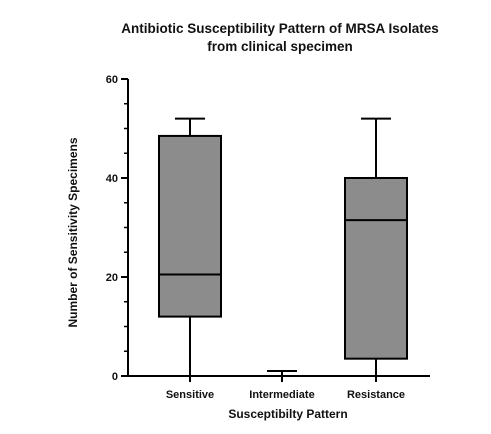 The height and width of the screenshot is (434, 491). What do you see at coordinates (73, 232) in the screenshot?
I see `y-axis-title: Number of Sensitivity Specimens` at bounding box center [73, 232].